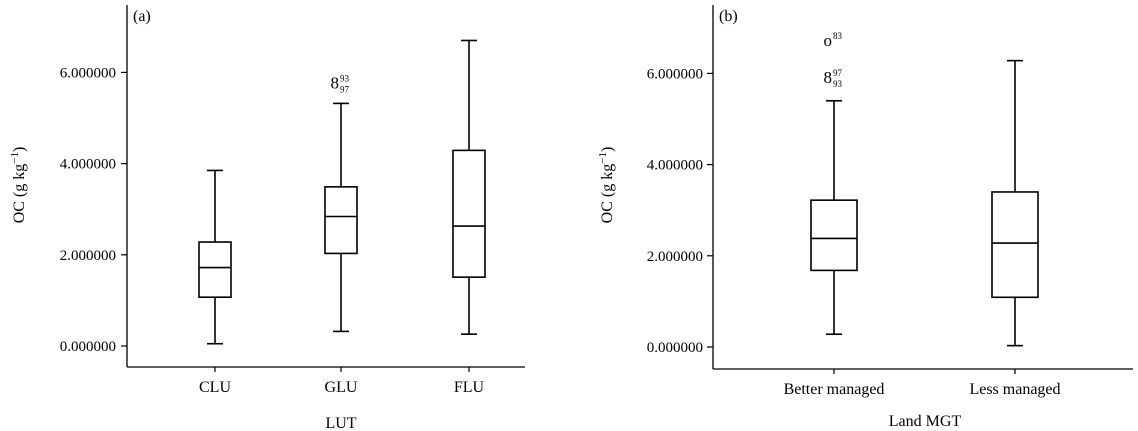 The image size is (1138, 431). Describe the element at coordinates (728, 16) in the screenshot. I see `panel-label: (b)` at that location.